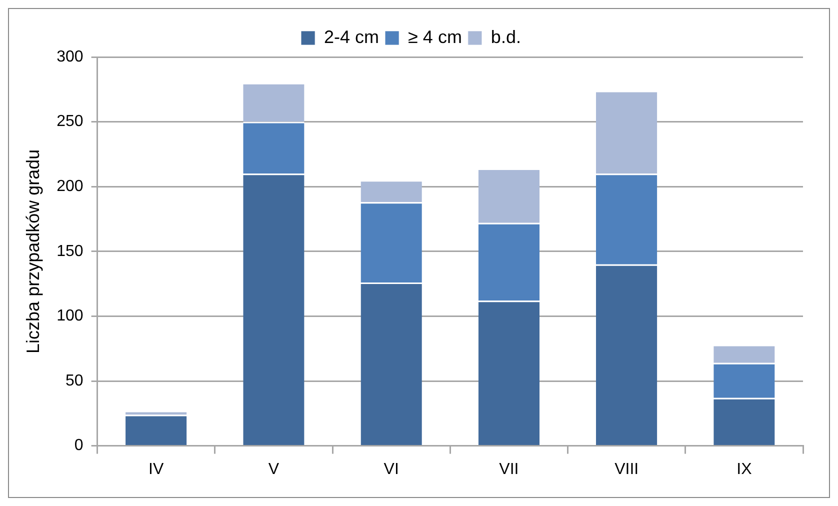  I want to click on x-tick-label: IX, so click(744, 469).